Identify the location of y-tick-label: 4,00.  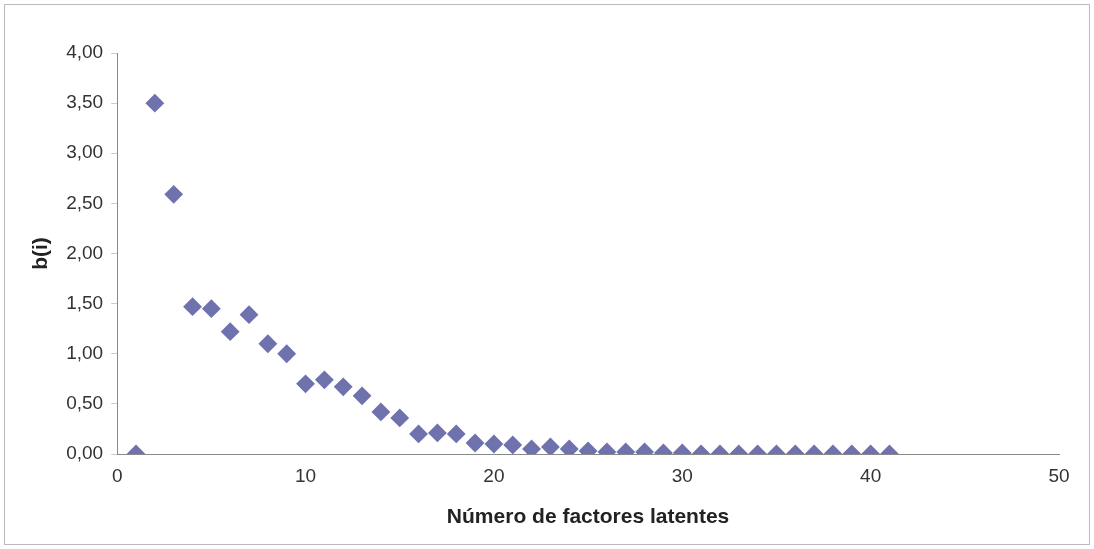
(85, 52).